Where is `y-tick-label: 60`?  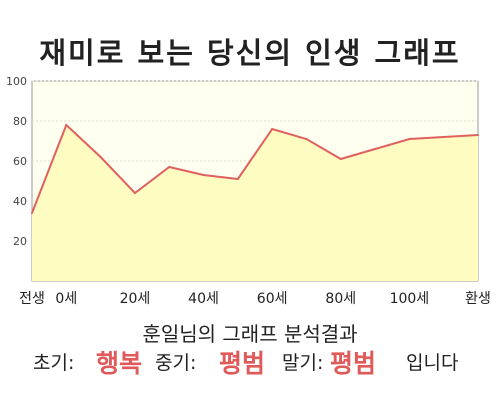 y-tick-label: 60 is located at coordinates (20, 161).